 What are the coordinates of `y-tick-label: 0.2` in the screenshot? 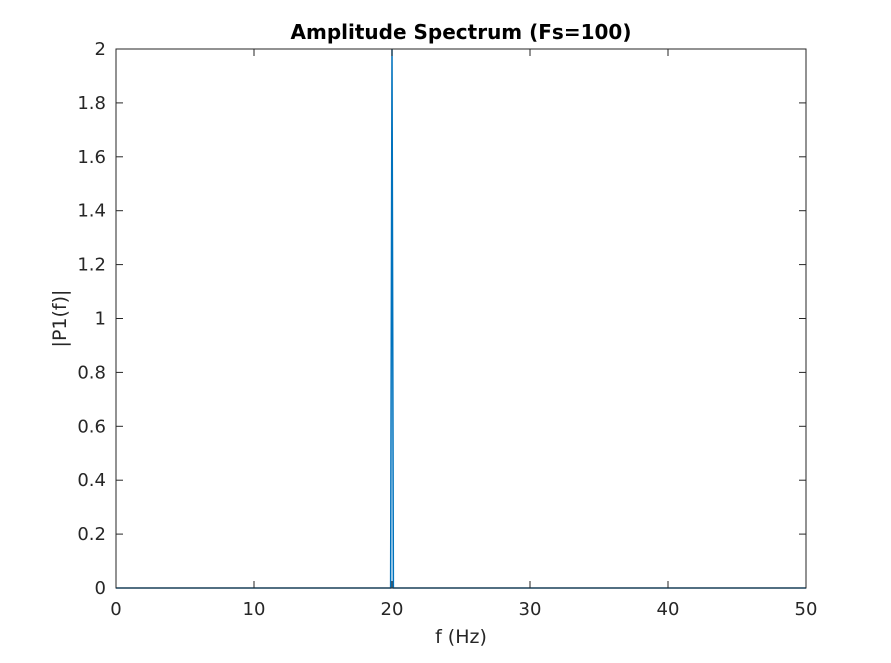 It's located at (91, 534).